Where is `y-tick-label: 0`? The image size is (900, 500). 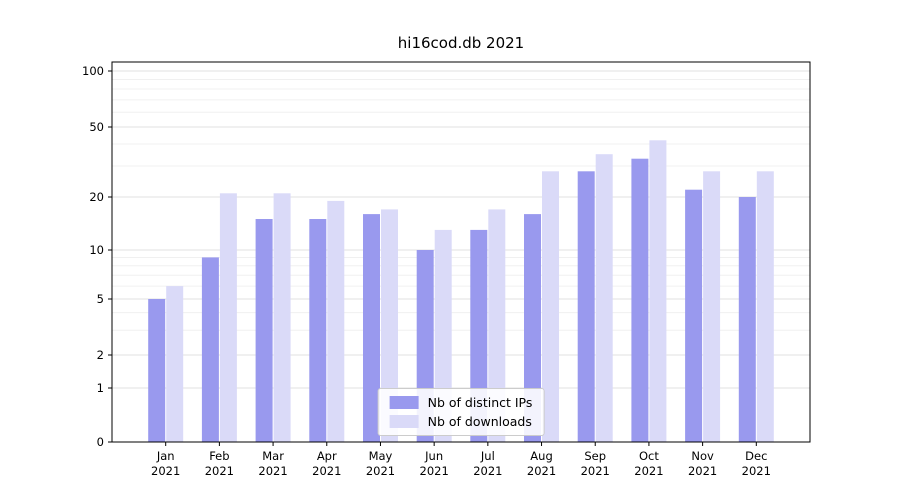
y-tick-label: 0 is located at coordinates (100, 442).